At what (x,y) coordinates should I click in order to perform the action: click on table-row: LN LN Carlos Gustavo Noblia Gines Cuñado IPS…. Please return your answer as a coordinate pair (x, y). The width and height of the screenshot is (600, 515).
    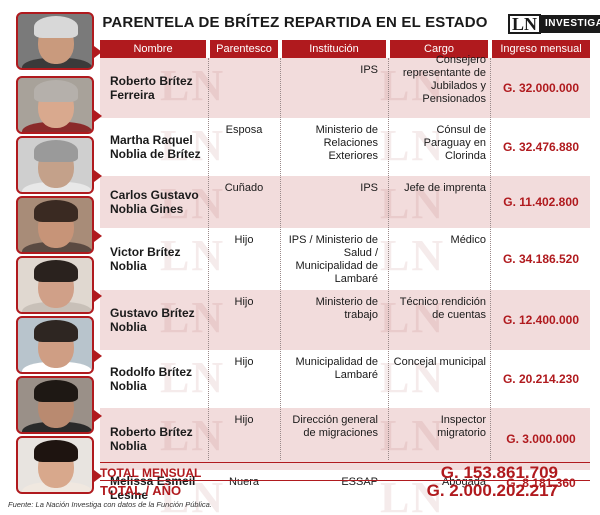
    Looking at the image, I should click on (300, 202).